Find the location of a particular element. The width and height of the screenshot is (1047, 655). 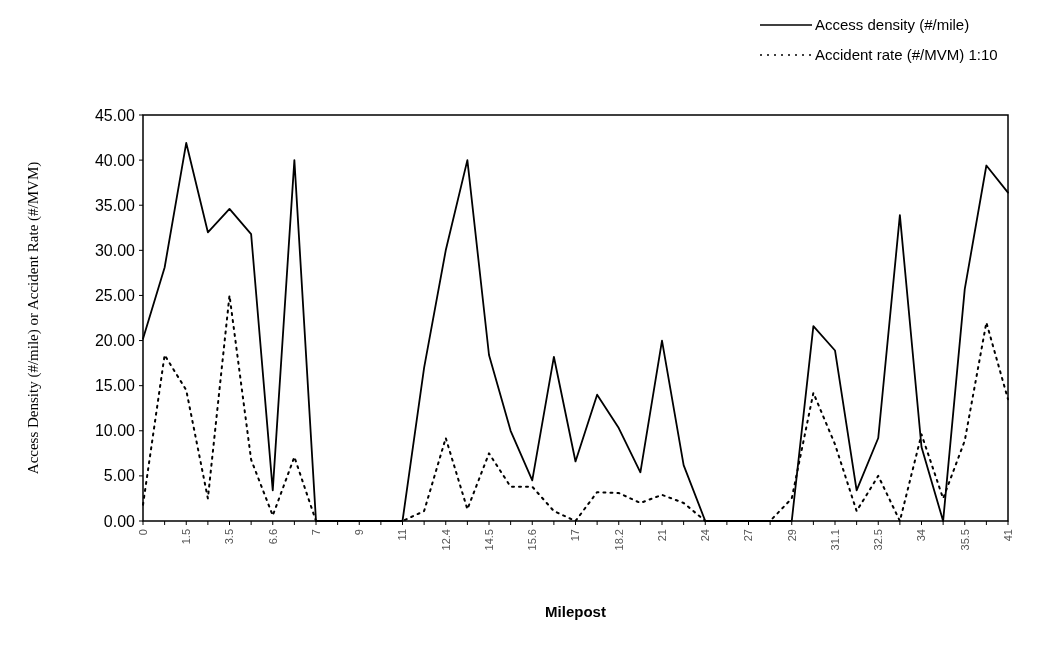

y-tick-label: 40.00 is located at coordinates (115, 160).